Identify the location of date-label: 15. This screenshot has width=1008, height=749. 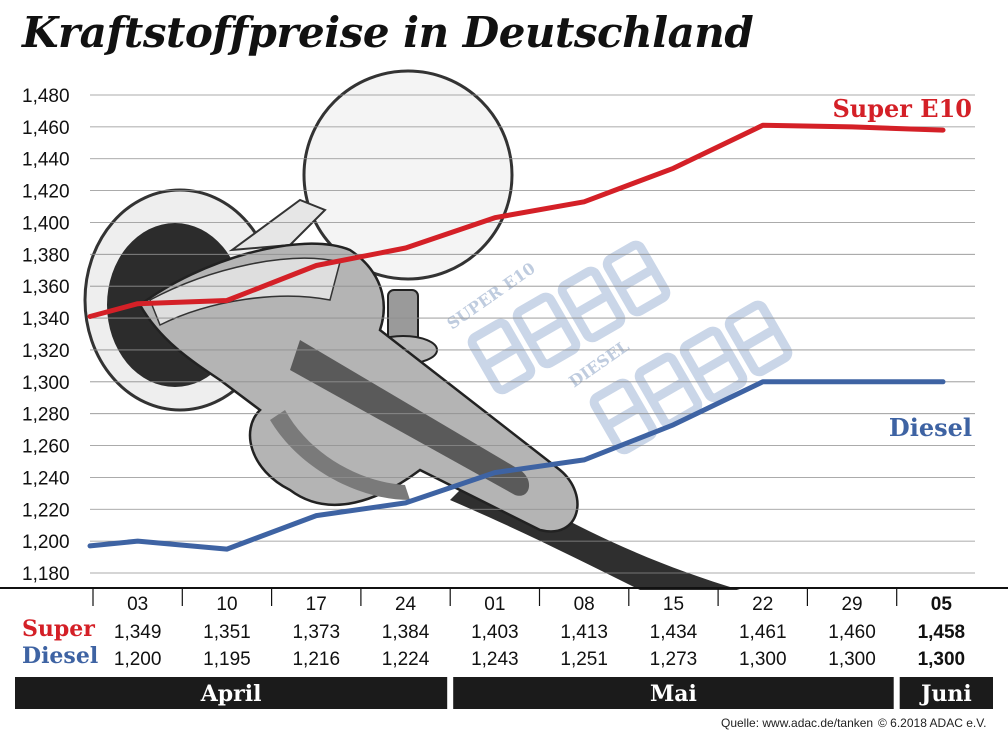
(673, 604).